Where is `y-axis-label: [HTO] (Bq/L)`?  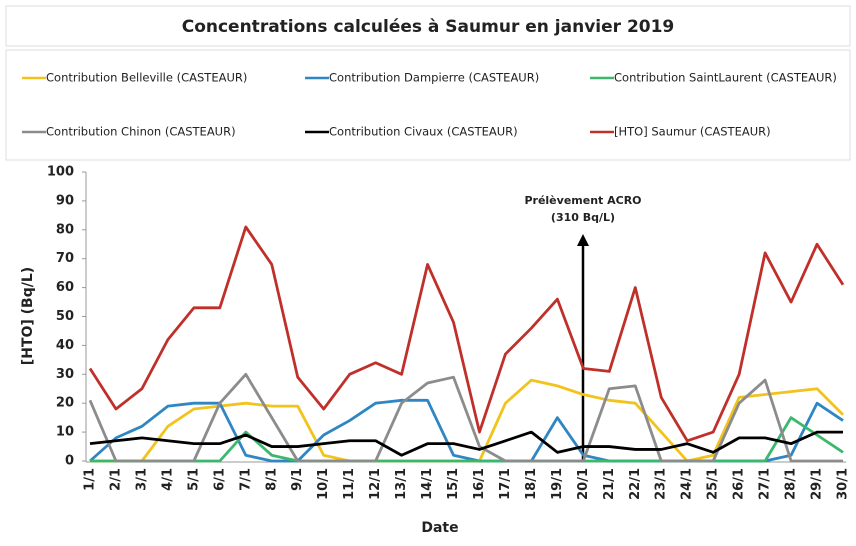
y-axis-label: [HTO] (Bq/L) is located at coordinates (28, 316).